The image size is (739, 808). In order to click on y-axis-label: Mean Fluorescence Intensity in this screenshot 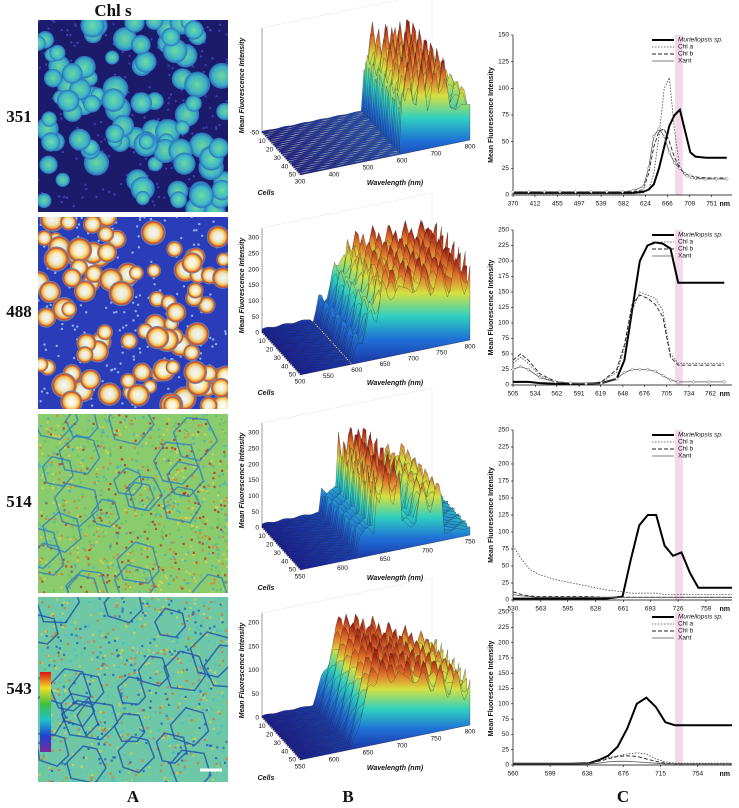, I will do `click(491, 308)`.